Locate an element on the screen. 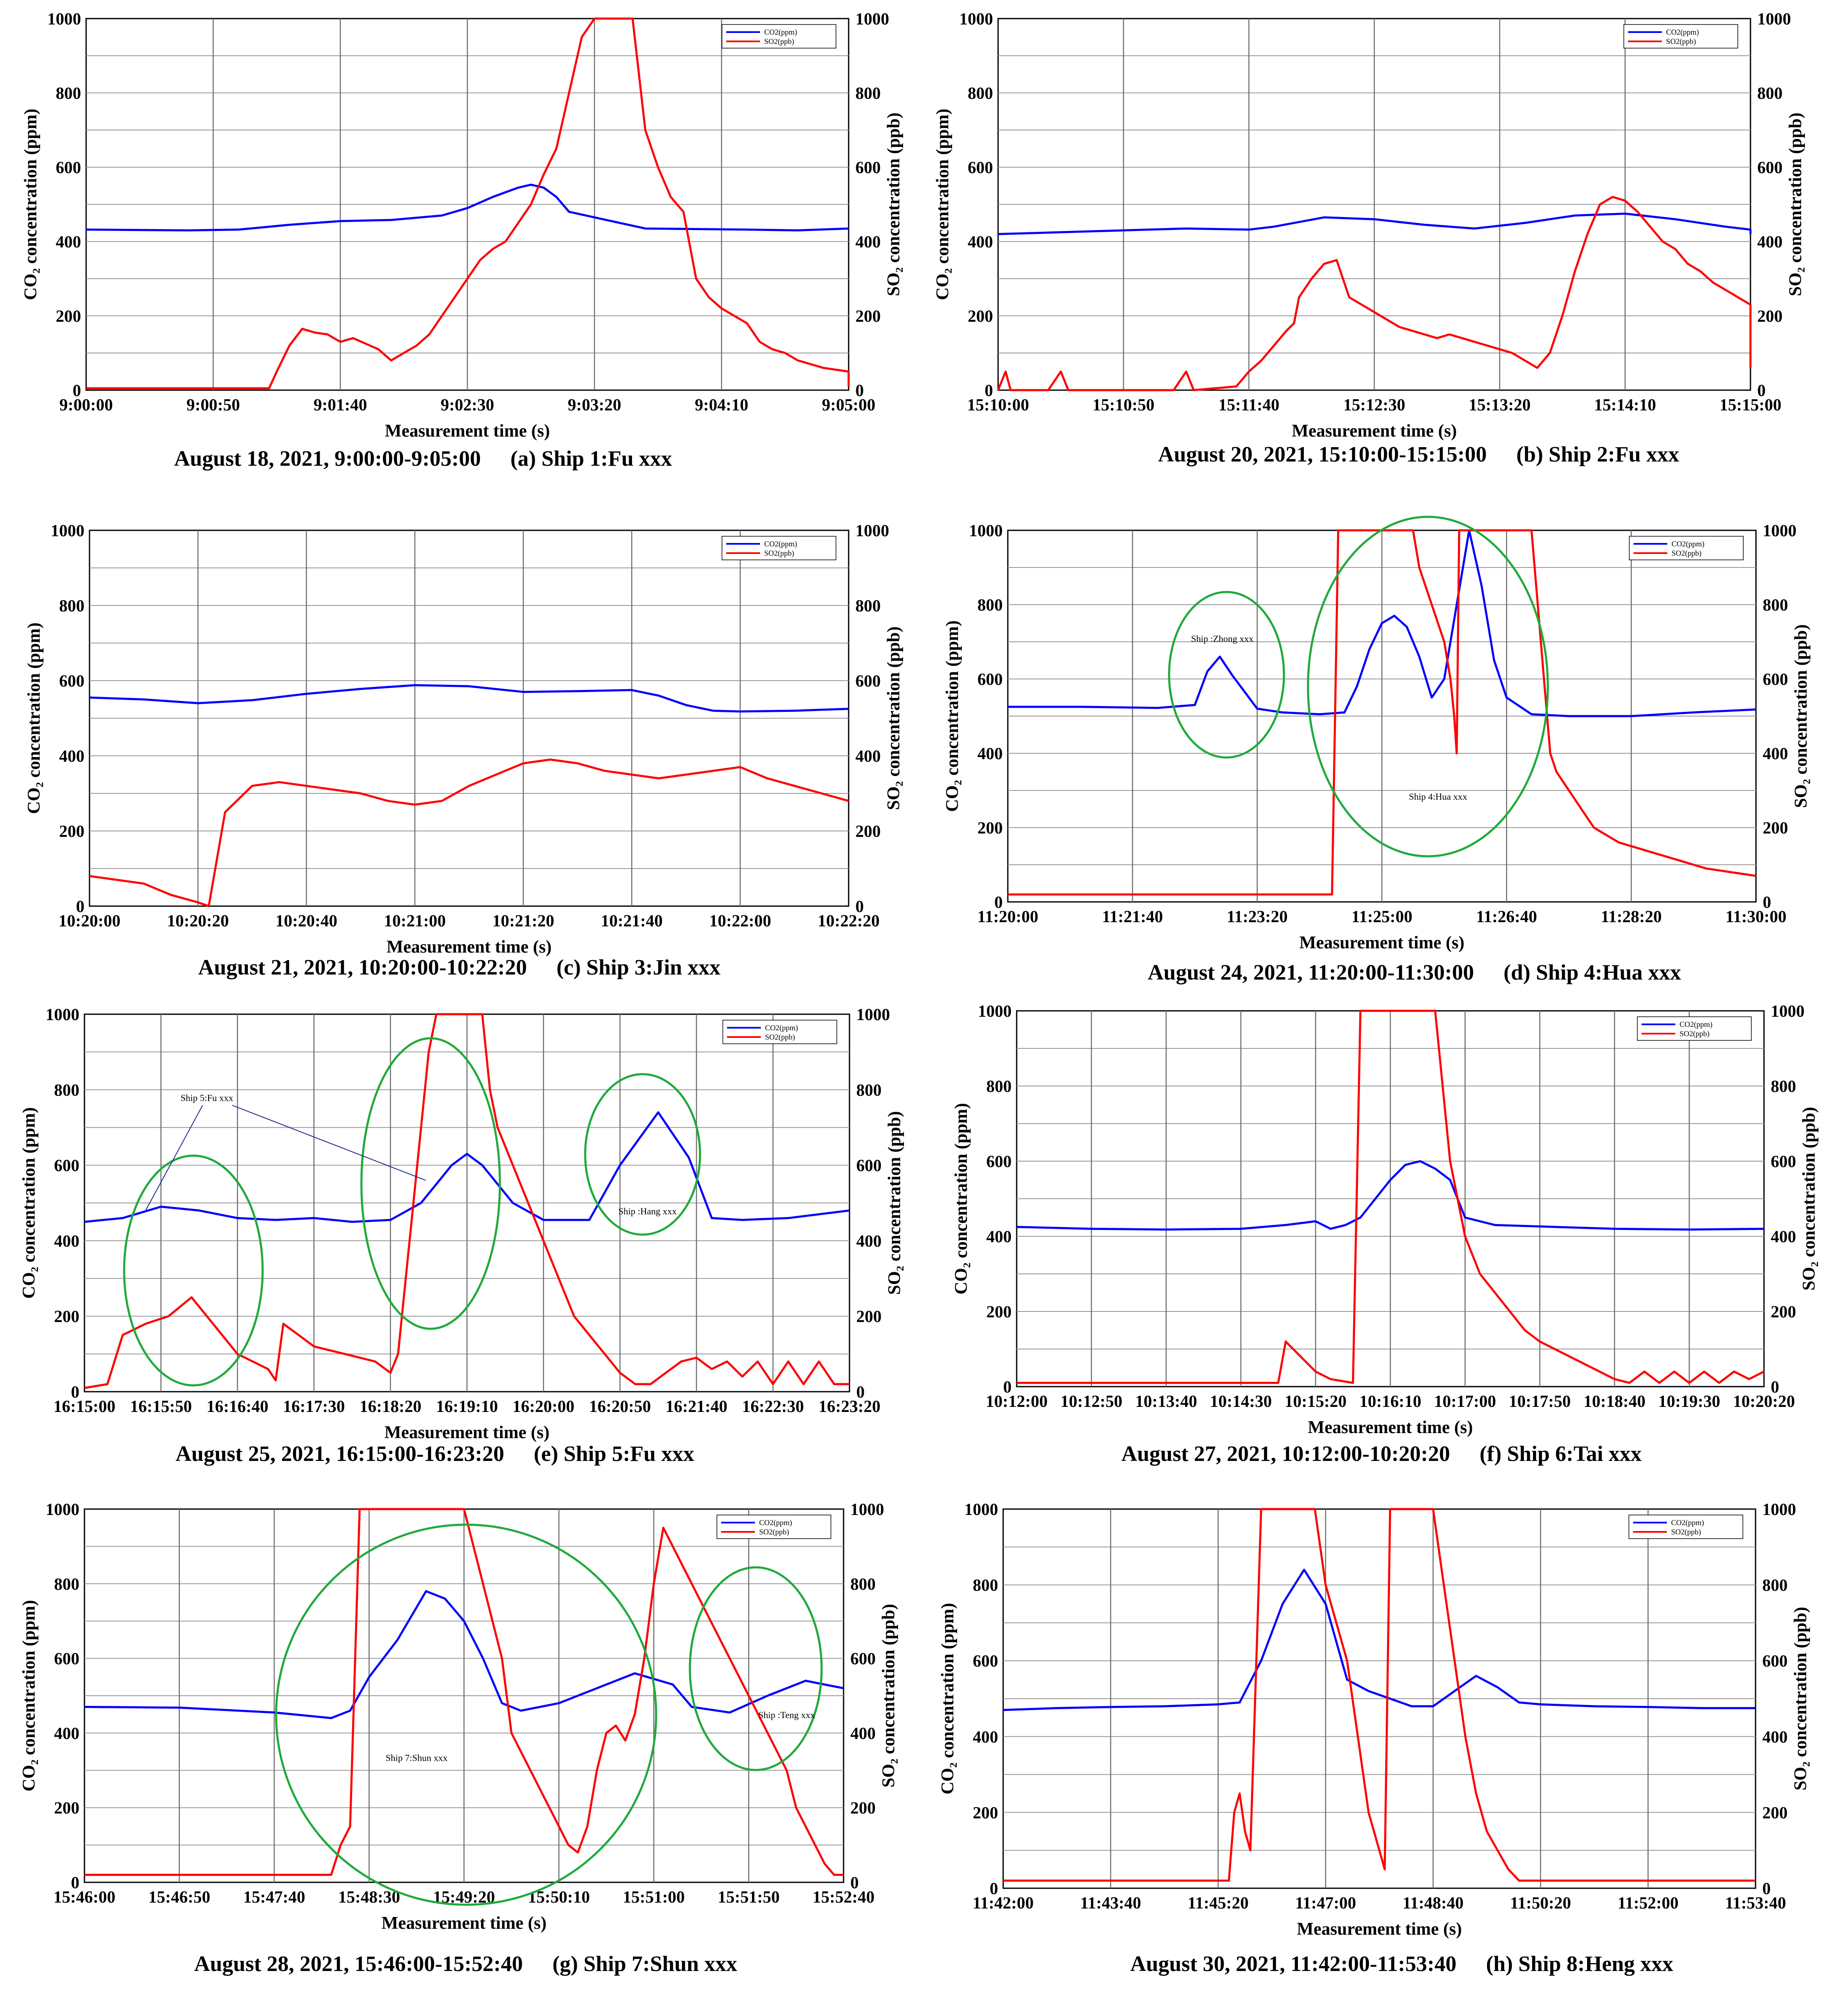 This screenshot has width=1848, height=1990. x-tick-label: 16:21:40 is located at coordinates (696, 1406).